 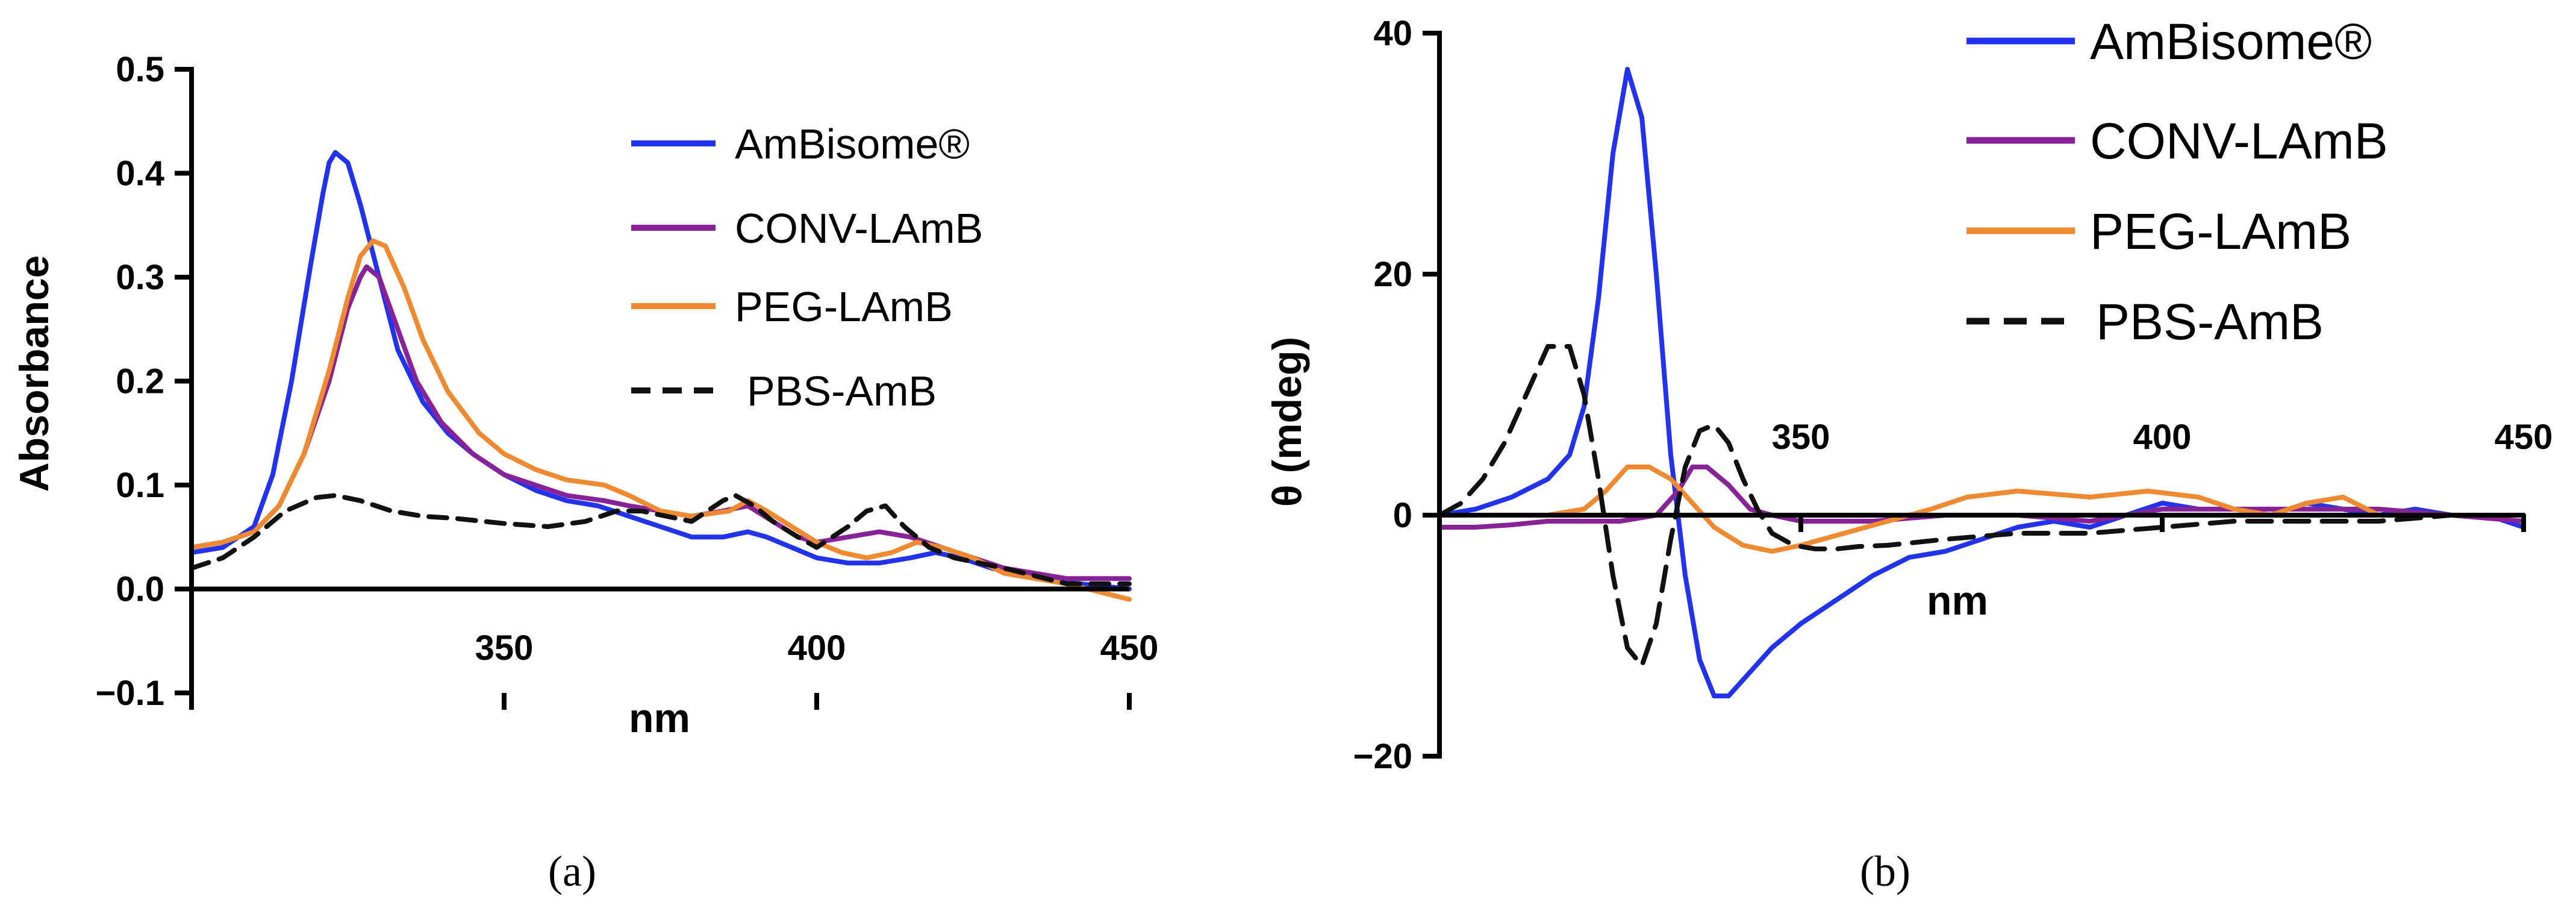 What do you see at coordinates (34, 373) in the screenshot?
I see `panel-a-y-axis-title: Absorbance` at bounding box center [34, 373].